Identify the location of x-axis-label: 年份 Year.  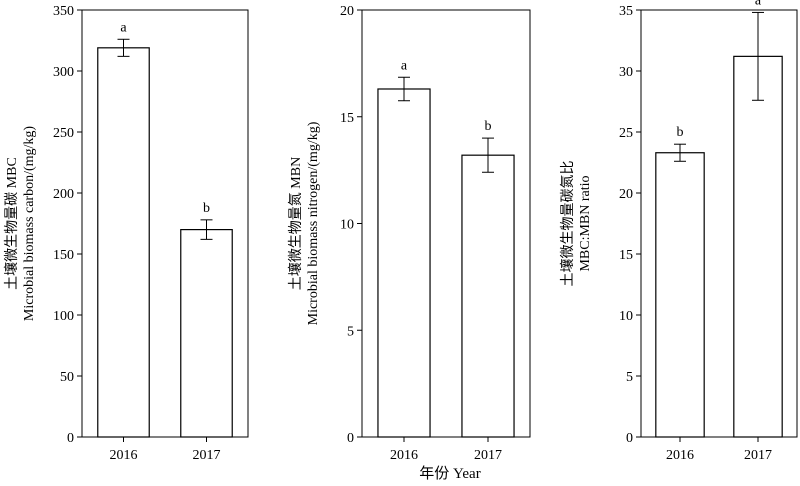
(449, 473).